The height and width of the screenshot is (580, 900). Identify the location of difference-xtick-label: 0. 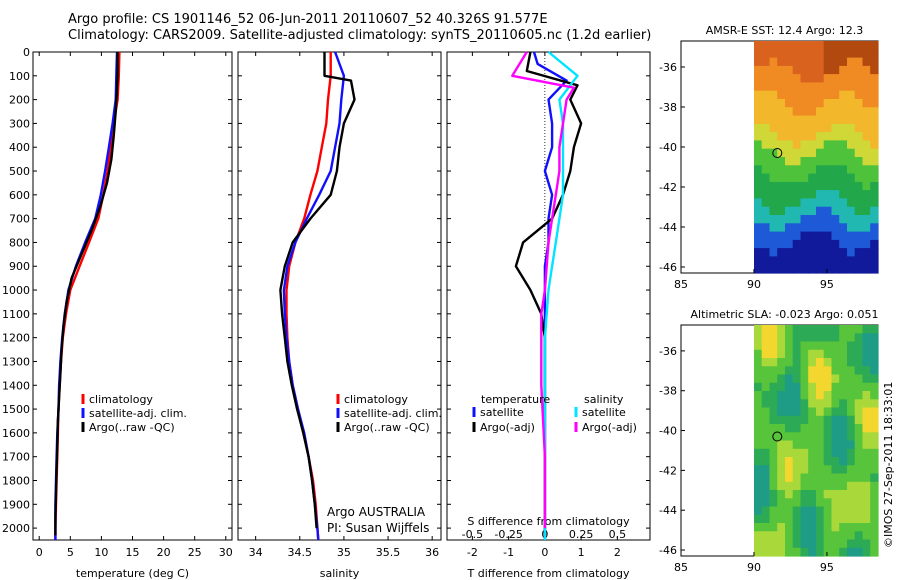
(544, 552).